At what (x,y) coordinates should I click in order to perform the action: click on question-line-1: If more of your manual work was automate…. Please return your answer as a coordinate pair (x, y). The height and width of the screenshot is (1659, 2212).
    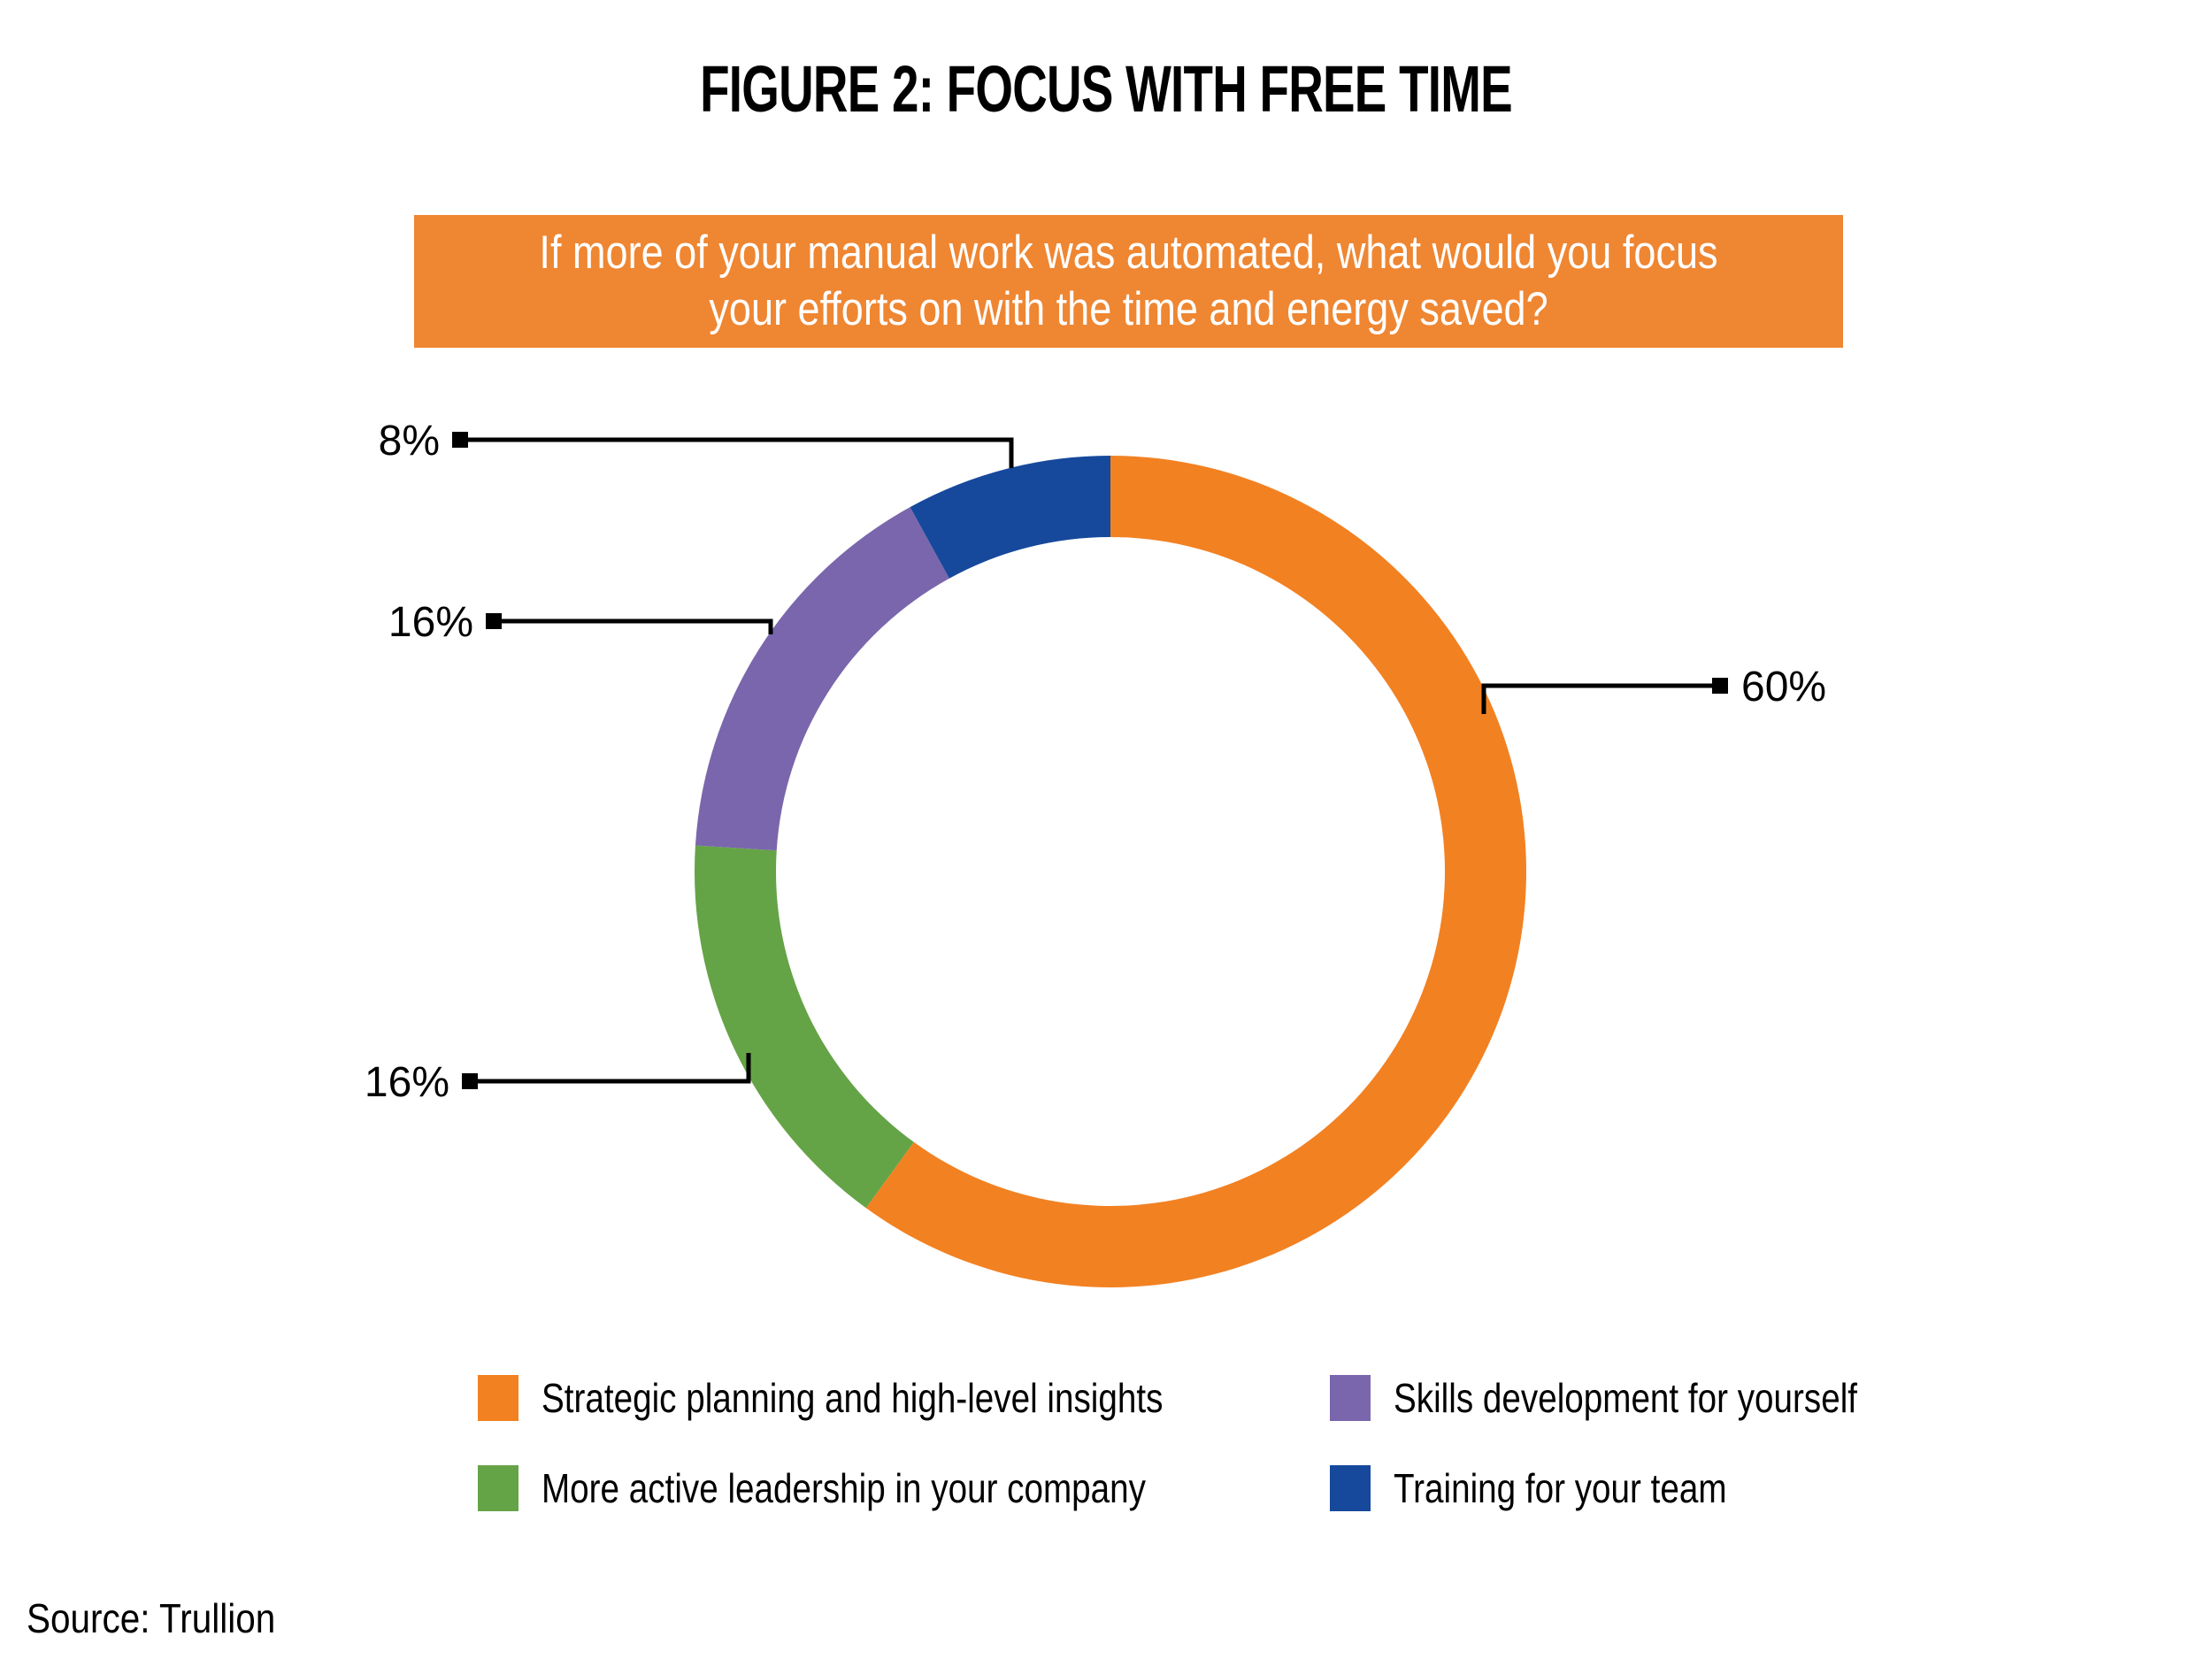
    Looking at the image, I should click on (1129, 254).